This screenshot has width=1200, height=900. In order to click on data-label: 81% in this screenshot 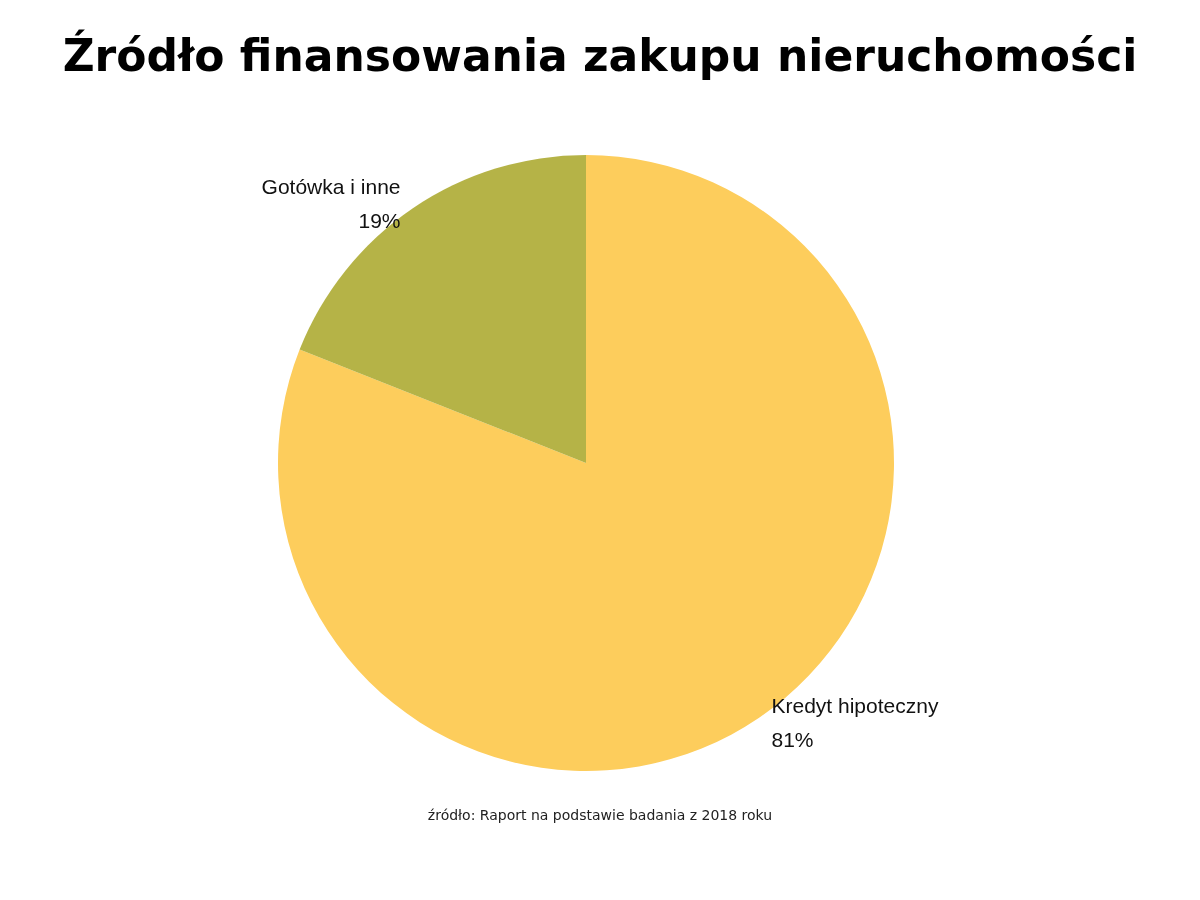, I will do `click(792, 740)`.